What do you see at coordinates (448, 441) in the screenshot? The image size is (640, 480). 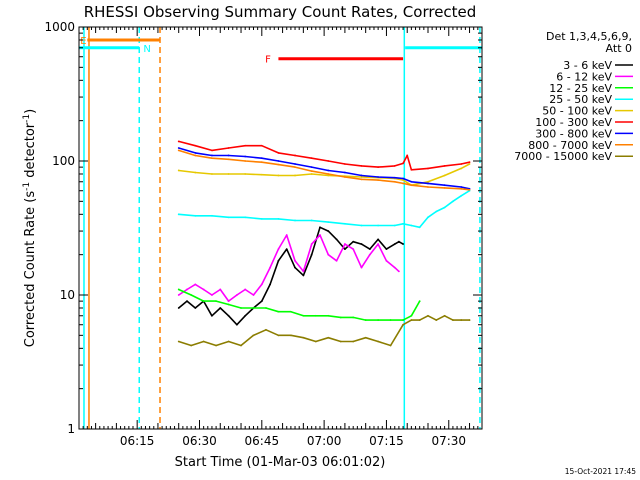 I see `x-tick-label: 07:30` at bounding box center [448, 441].